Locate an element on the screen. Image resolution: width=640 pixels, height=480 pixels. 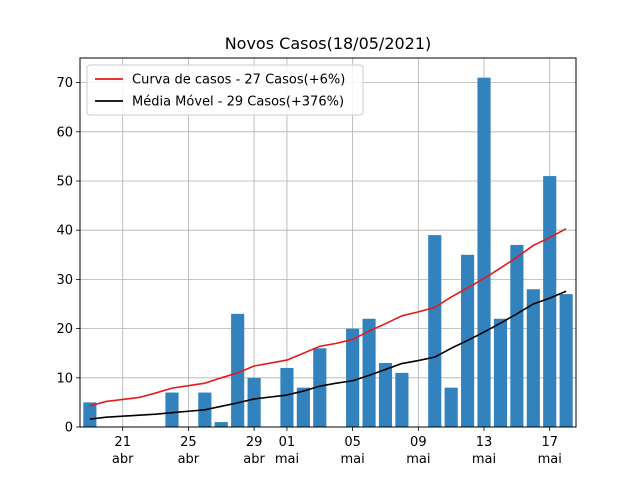
x-tick-label-month-21: abr is located at coordinates (123, 459).